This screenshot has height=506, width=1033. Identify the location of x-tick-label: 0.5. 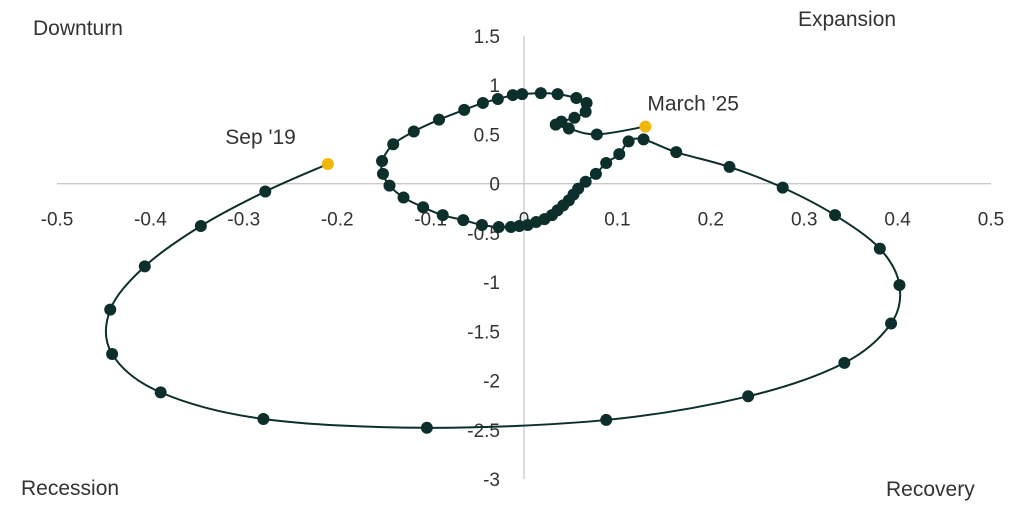
(991, 220).